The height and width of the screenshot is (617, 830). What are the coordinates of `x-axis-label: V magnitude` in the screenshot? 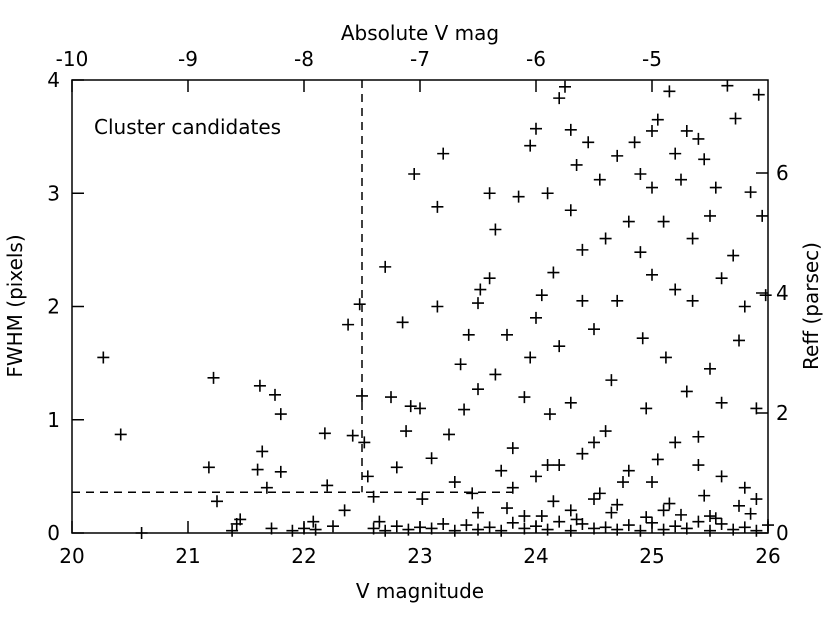 It's located at (420, 591).